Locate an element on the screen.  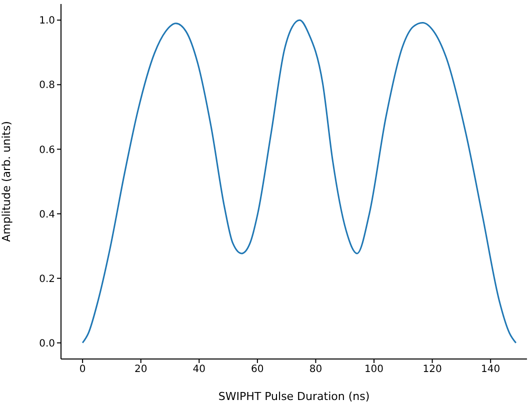
y-tick-label: 0.8 is located at coordinates (47, 86).